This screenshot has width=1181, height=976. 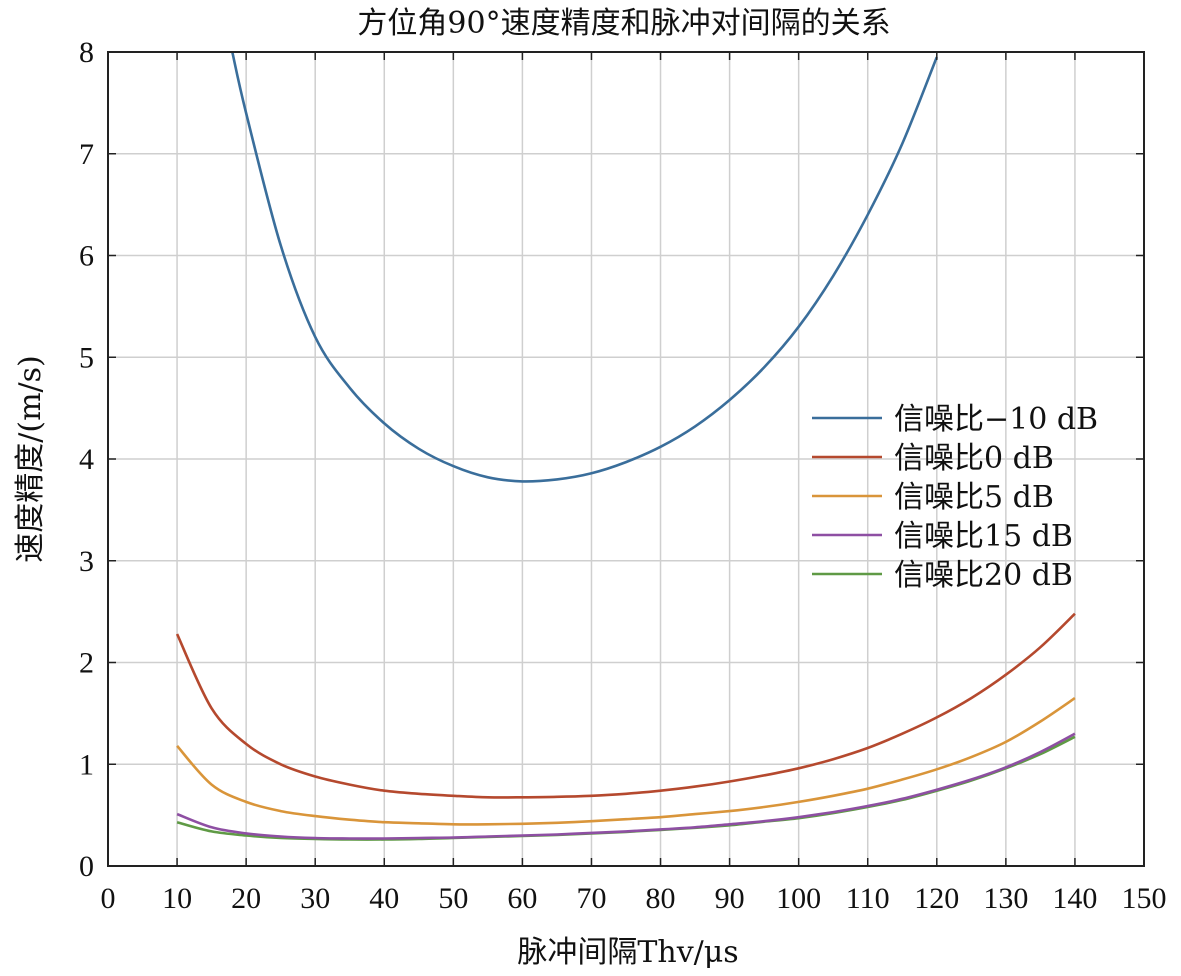 What do you see at coordinates (86, 866) in the screenshot?
I see `y-tick-label: 0` at bounding box center [86, 866].